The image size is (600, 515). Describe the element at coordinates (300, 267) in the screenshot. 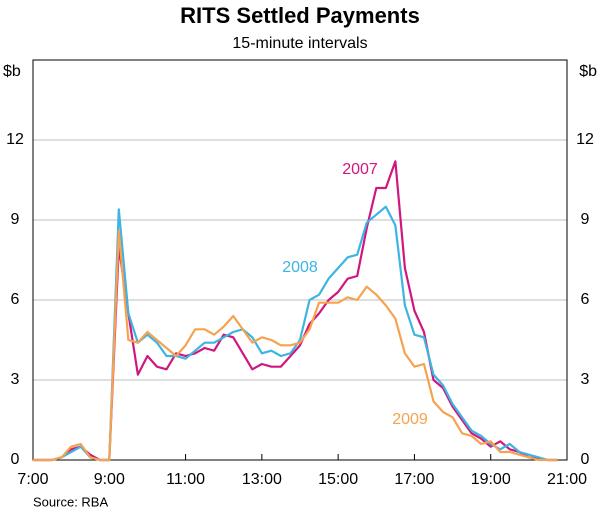

I see `series-label: 2008` at that location.